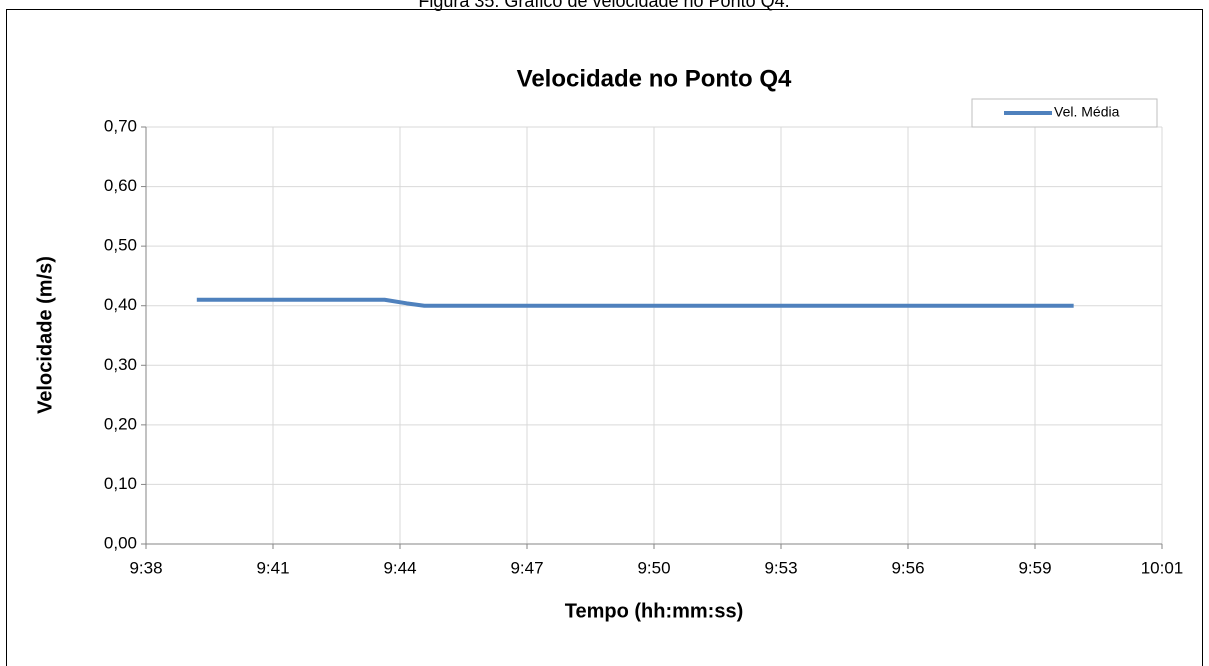  I want to click on chart-title: Velocidade no Ponto Q4, so click(654, 78).